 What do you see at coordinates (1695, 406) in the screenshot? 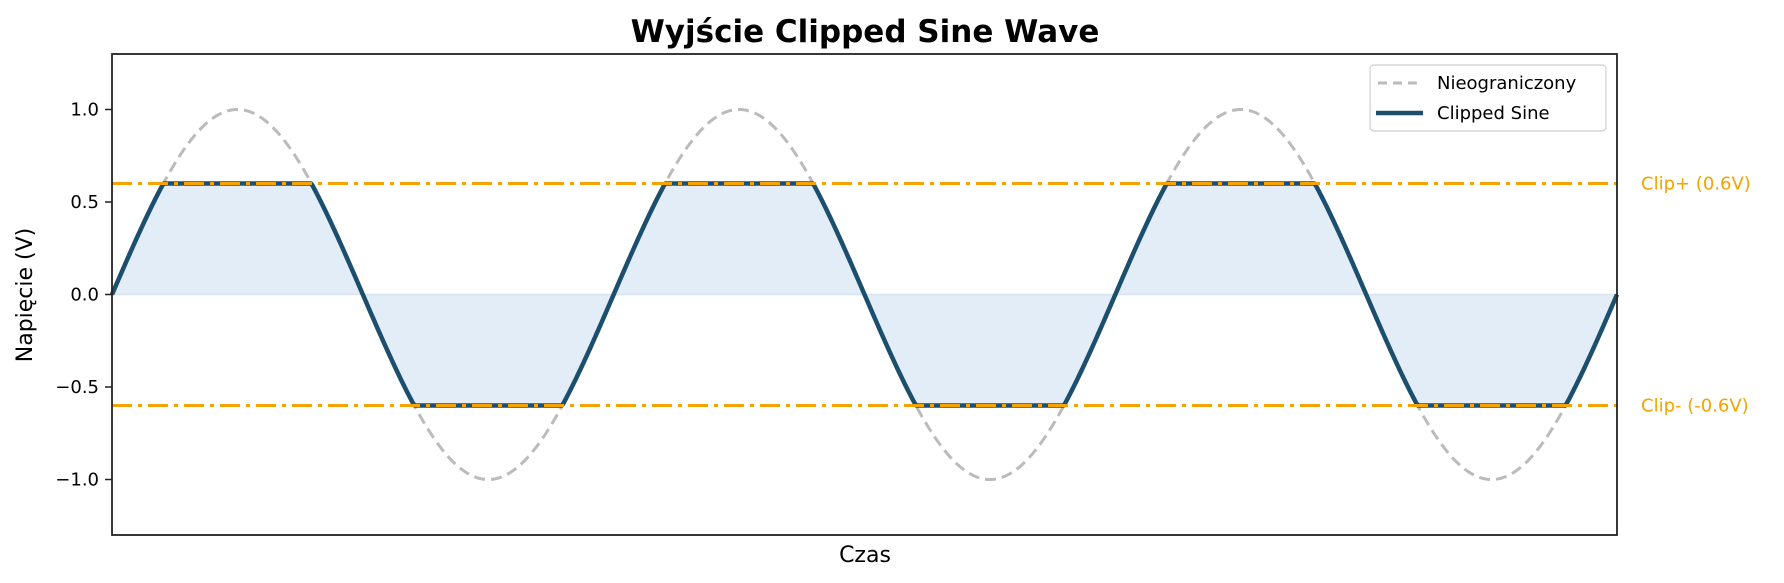
I see `clip-low-label: Clip- (-0.6V)` at bounding box center [1695, 406].